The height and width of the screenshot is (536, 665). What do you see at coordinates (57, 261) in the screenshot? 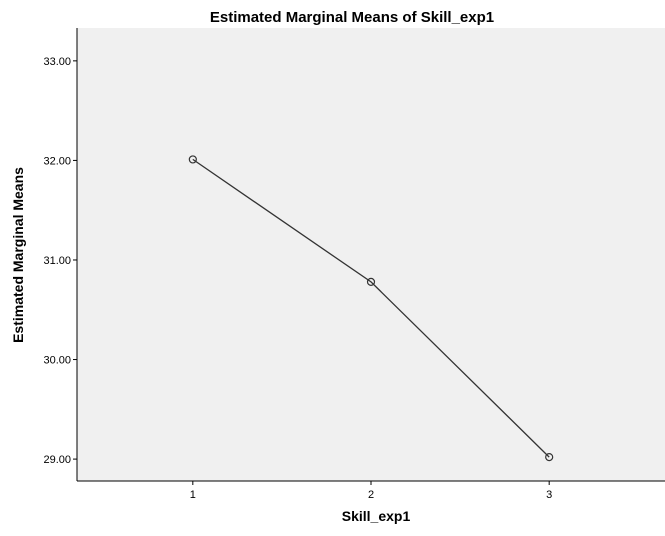
I see `y-tick-label: 31.00` at bounding box center [57, 261].